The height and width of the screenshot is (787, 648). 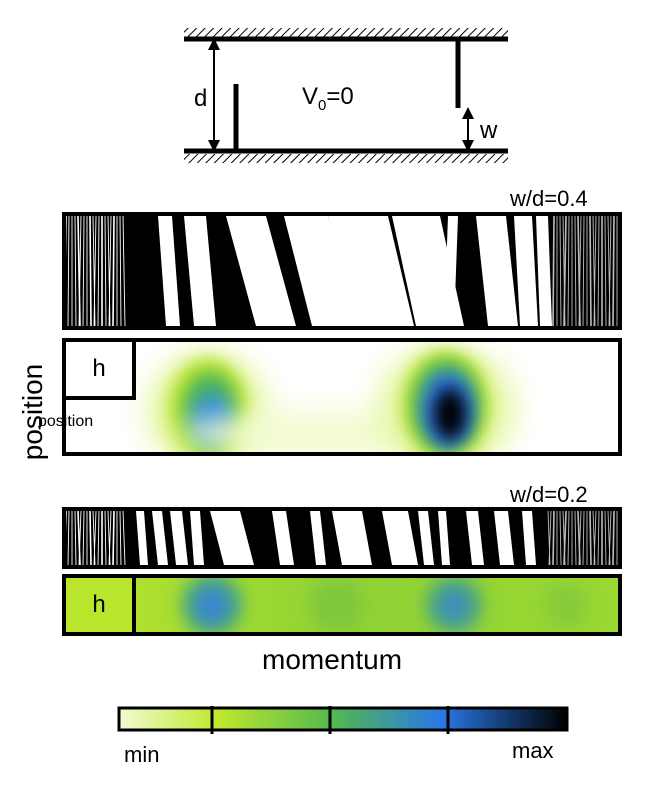 I want to click on husimi-label-box-2: h, so click(x=101, y=605).